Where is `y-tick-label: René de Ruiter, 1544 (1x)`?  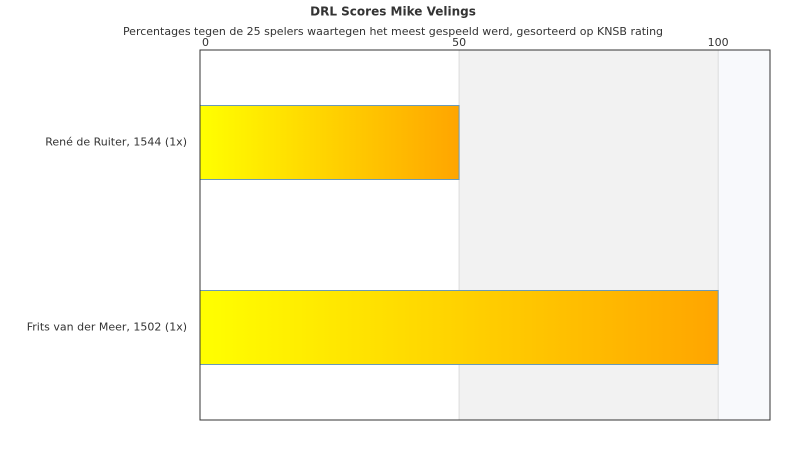
y-tick-label: René de Ruiter, 1544 (1x) is located at coordinates (116, 142).